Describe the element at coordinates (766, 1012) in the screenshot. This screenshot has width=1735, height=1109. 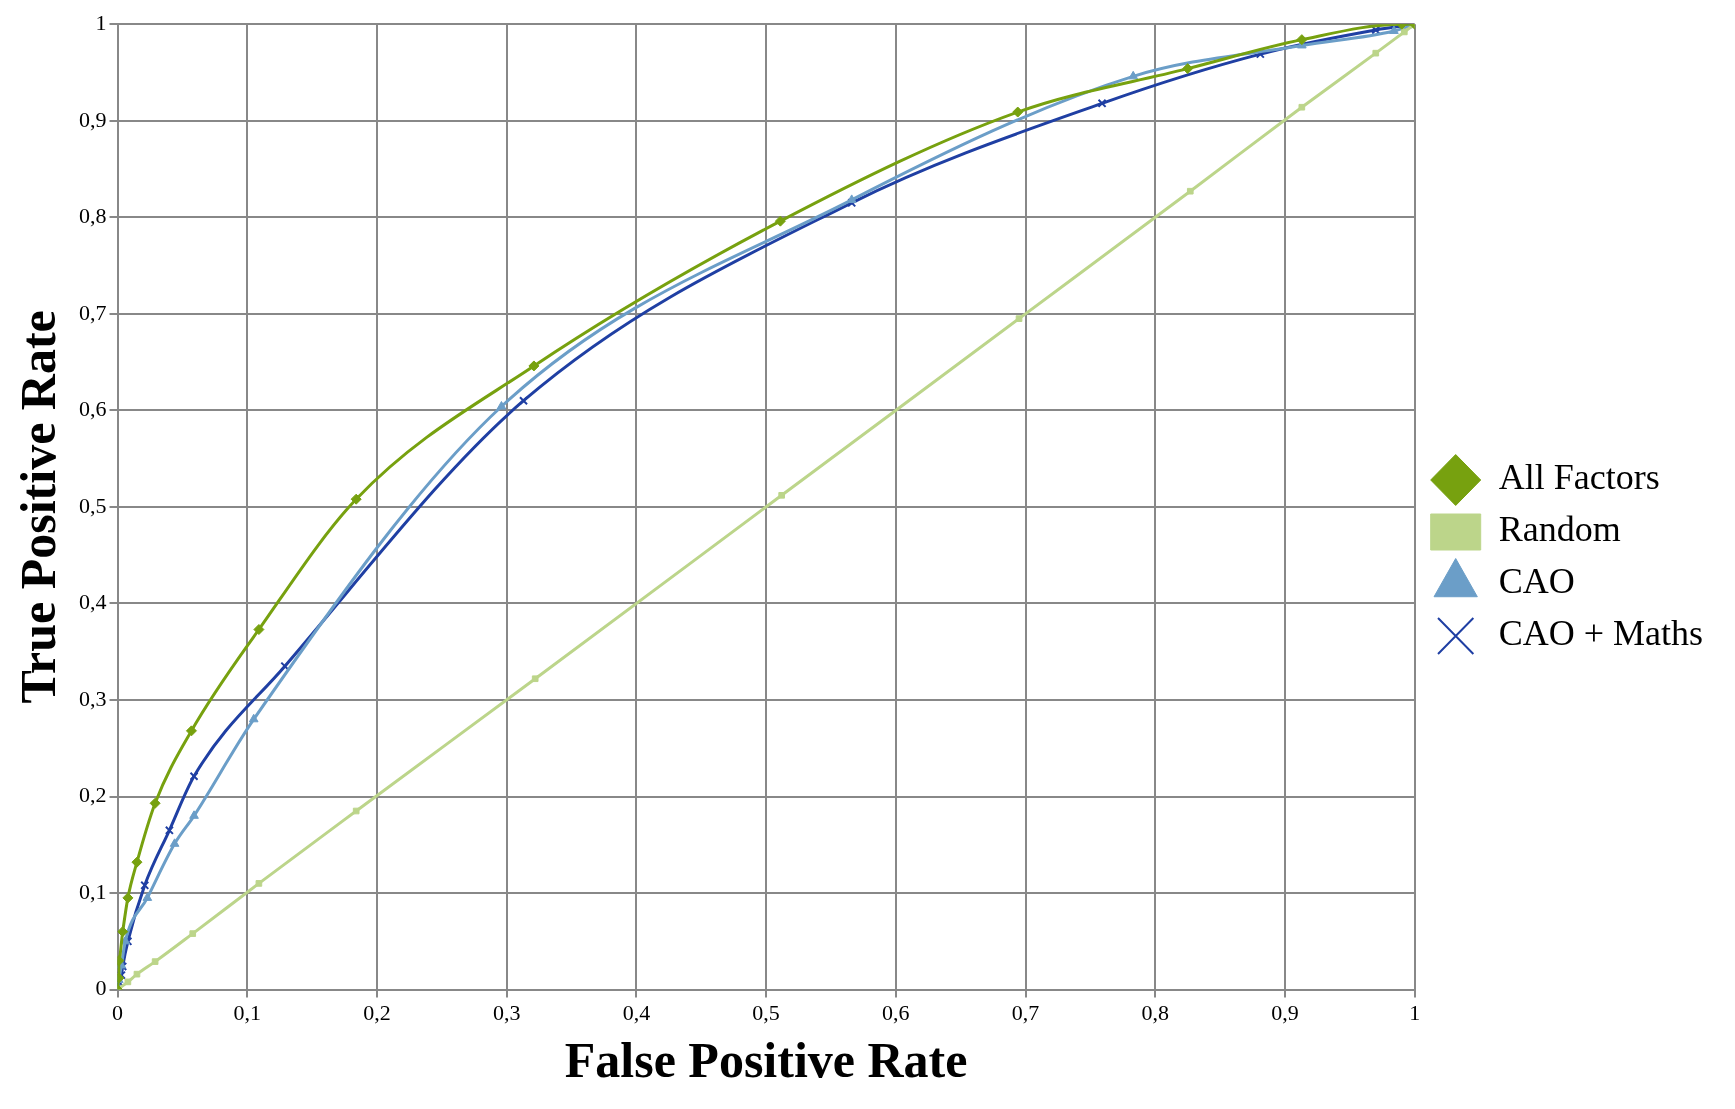
I see `x-tick-label: 0,5` at that location.